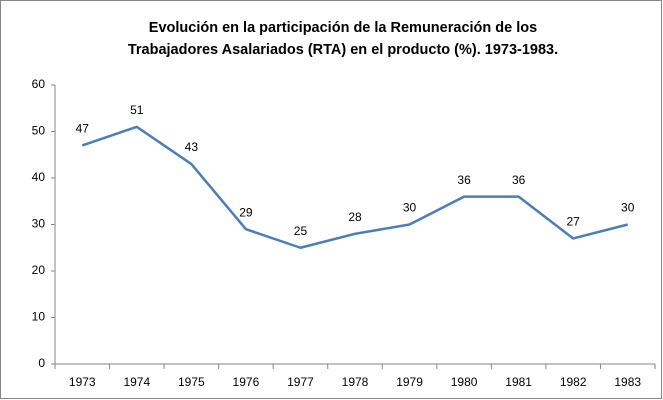 This screenshot has width=663, height=400. What do you see at coordinates (627, 382) in the screenshot?
I see `x-tick-label: 1983` at bounding box center [627, 382].